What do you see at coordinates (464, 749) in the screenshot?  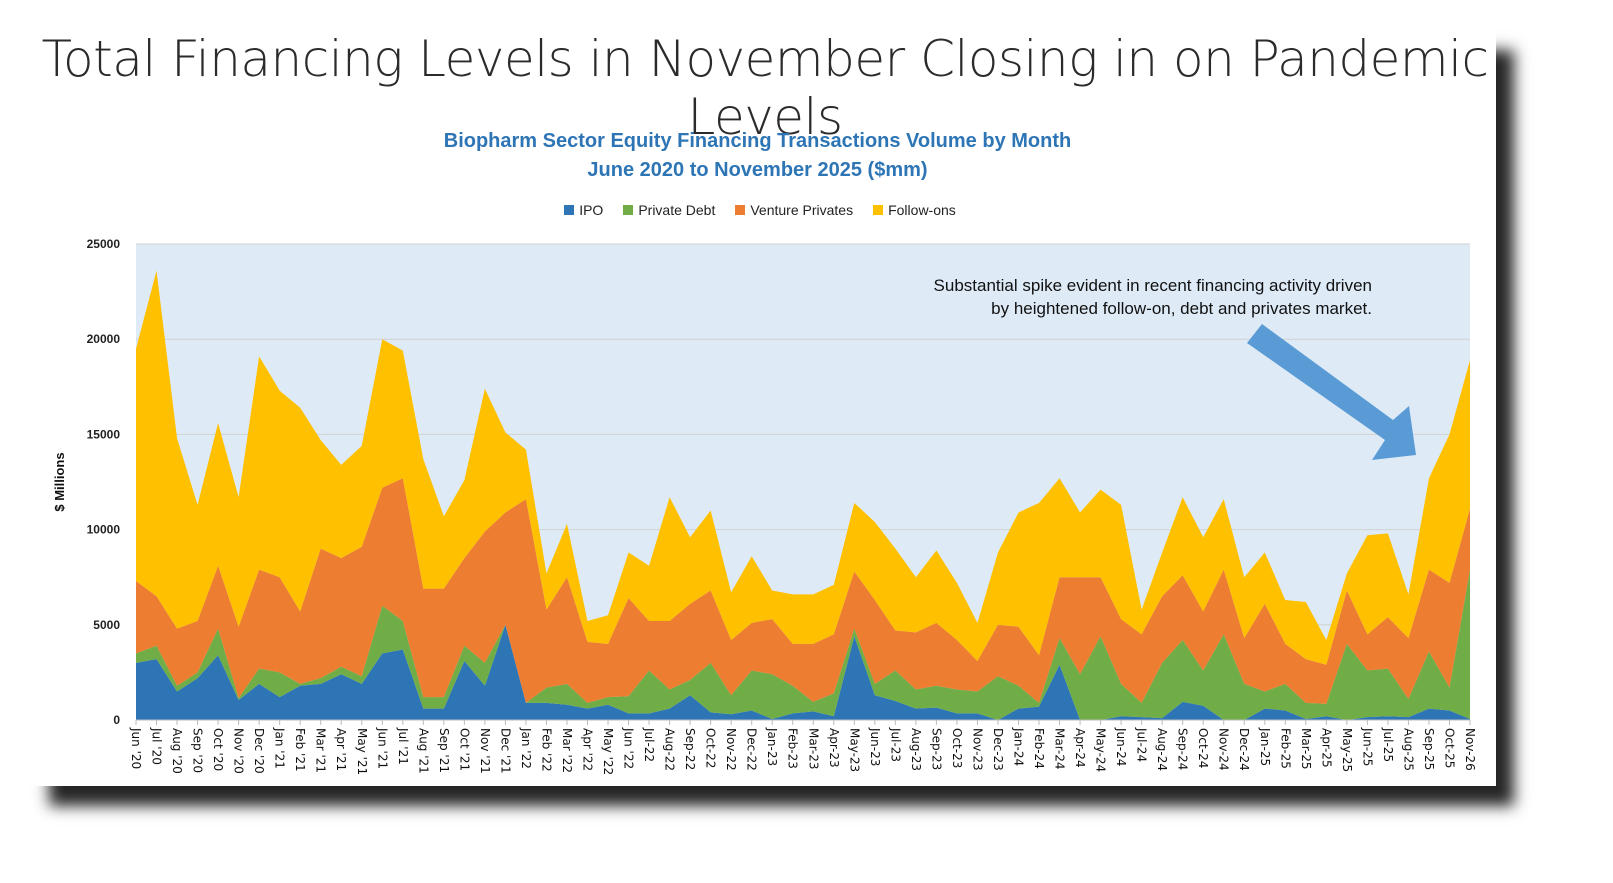 I see `x-tick-label: Oct '21` at bounding box center [464, 749].